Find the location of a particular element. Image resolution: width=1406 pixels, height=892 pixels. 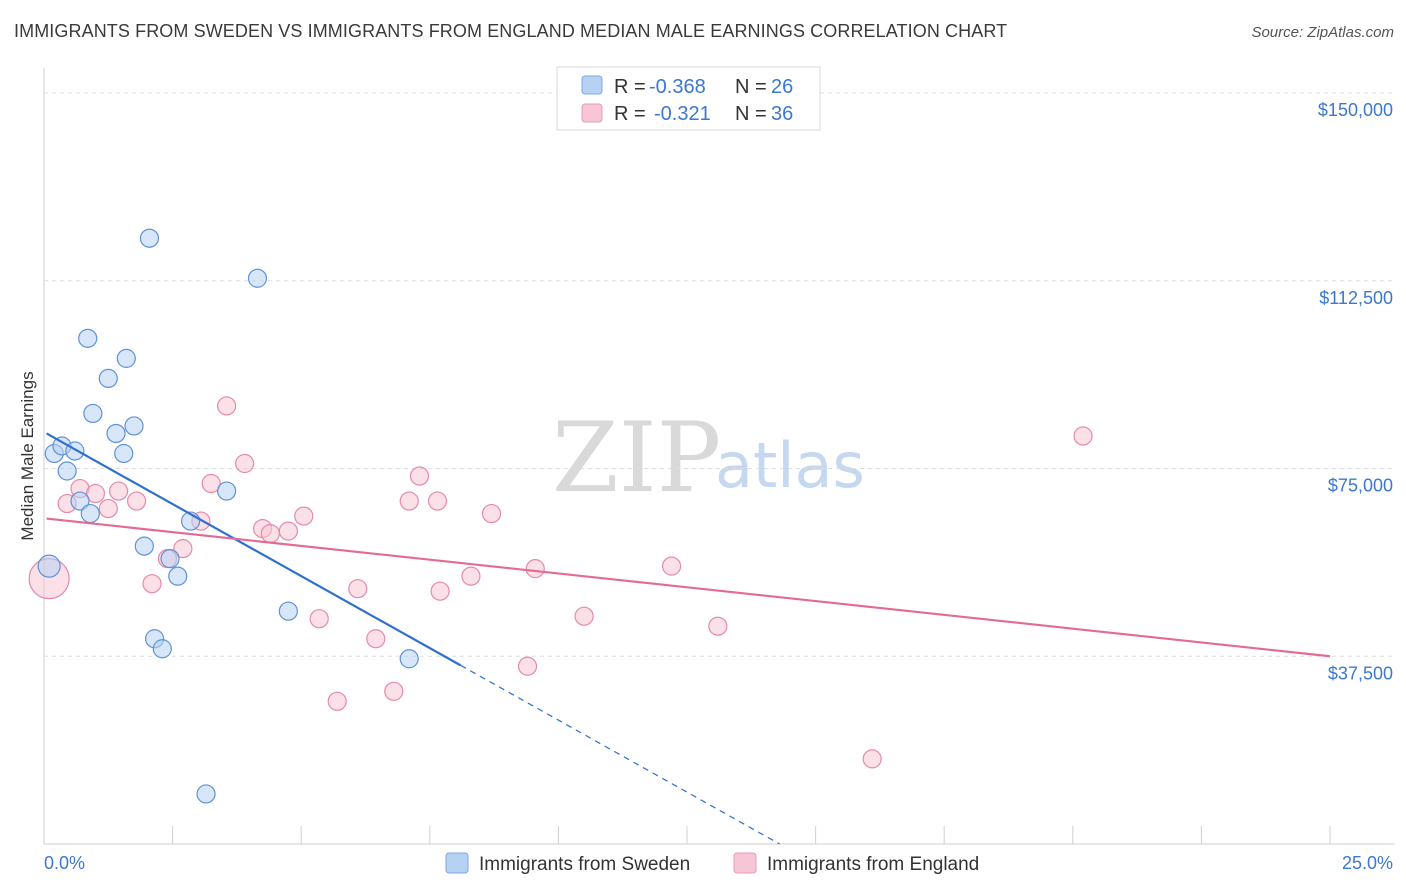

legend-n-value-sweden: 26 is located at coordinates (782, 87).